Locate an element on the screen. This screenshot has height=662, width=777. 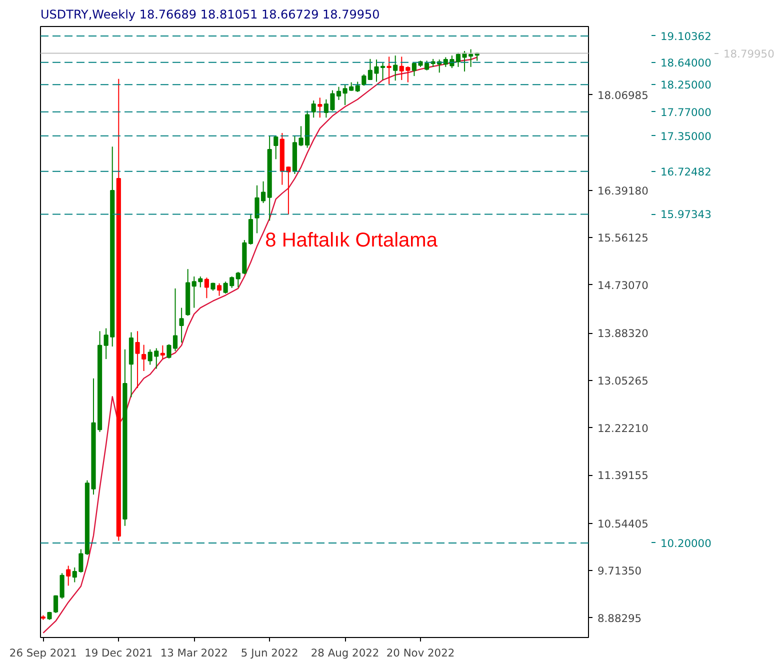
x-tick-label: 13 Mar 2022 is located at coordinates (194, 653).